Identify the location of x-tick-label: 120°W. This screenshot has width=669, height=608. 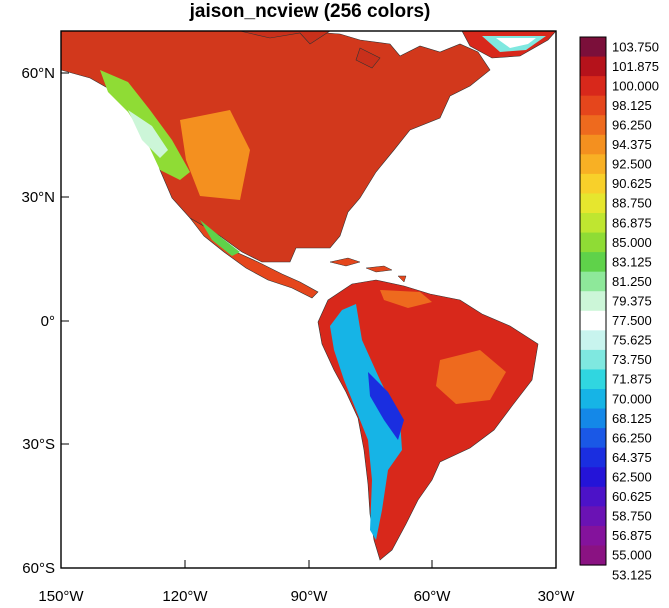
(185, 596).